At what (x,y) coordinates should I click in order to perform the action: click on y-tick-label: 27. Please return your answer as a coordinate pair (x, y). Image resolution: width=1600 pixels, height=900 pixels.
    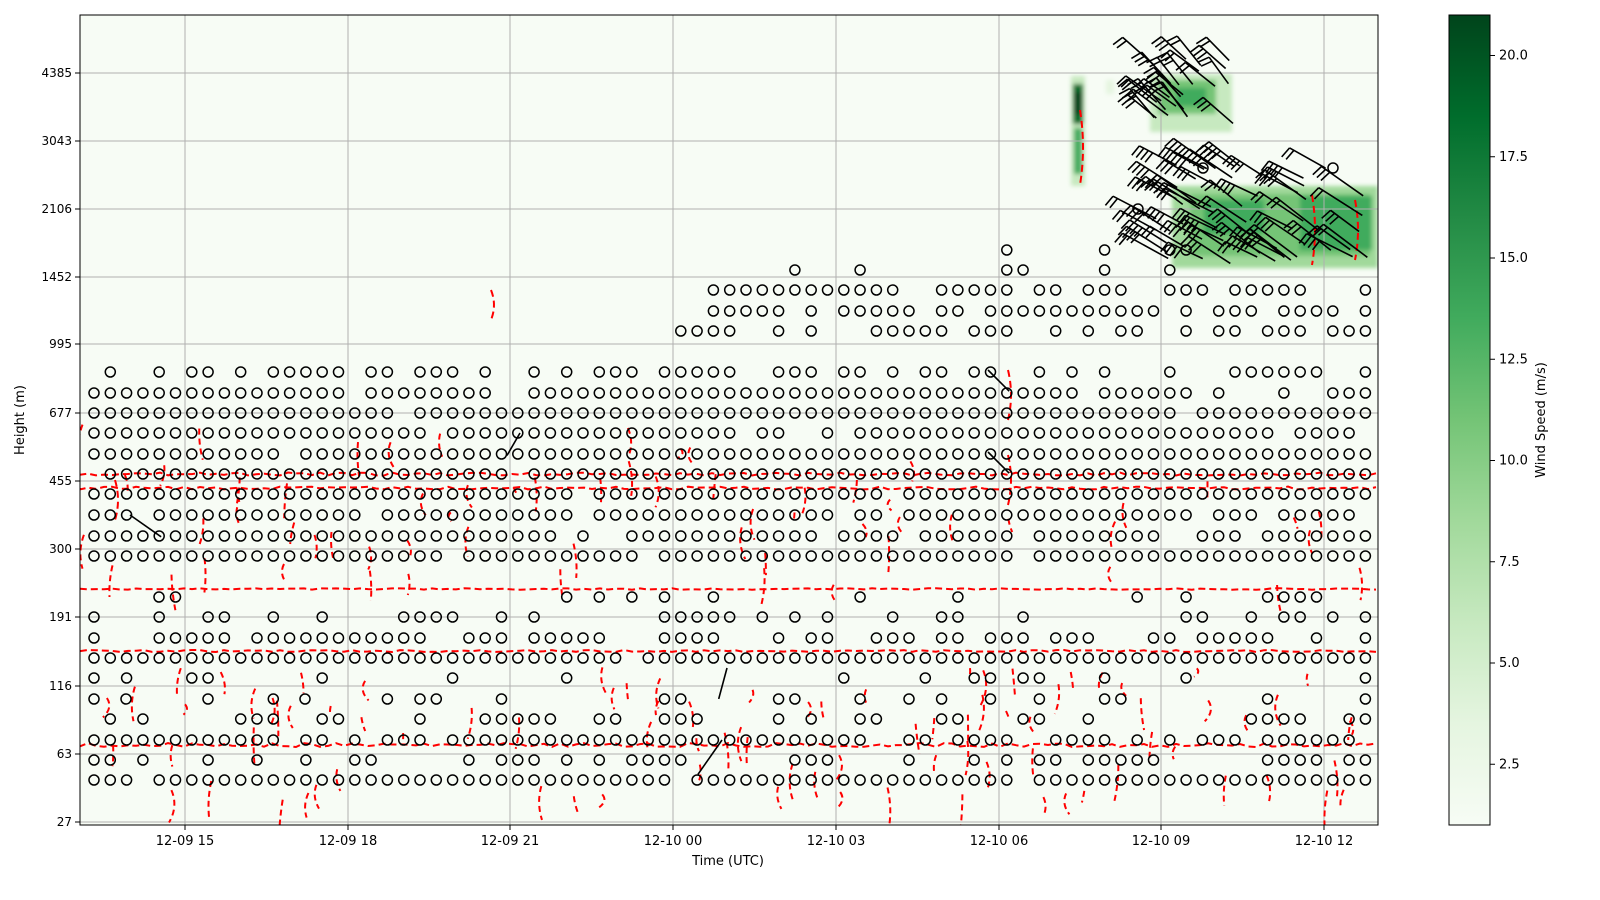
    Looking at the image, I should click on (64, 822).